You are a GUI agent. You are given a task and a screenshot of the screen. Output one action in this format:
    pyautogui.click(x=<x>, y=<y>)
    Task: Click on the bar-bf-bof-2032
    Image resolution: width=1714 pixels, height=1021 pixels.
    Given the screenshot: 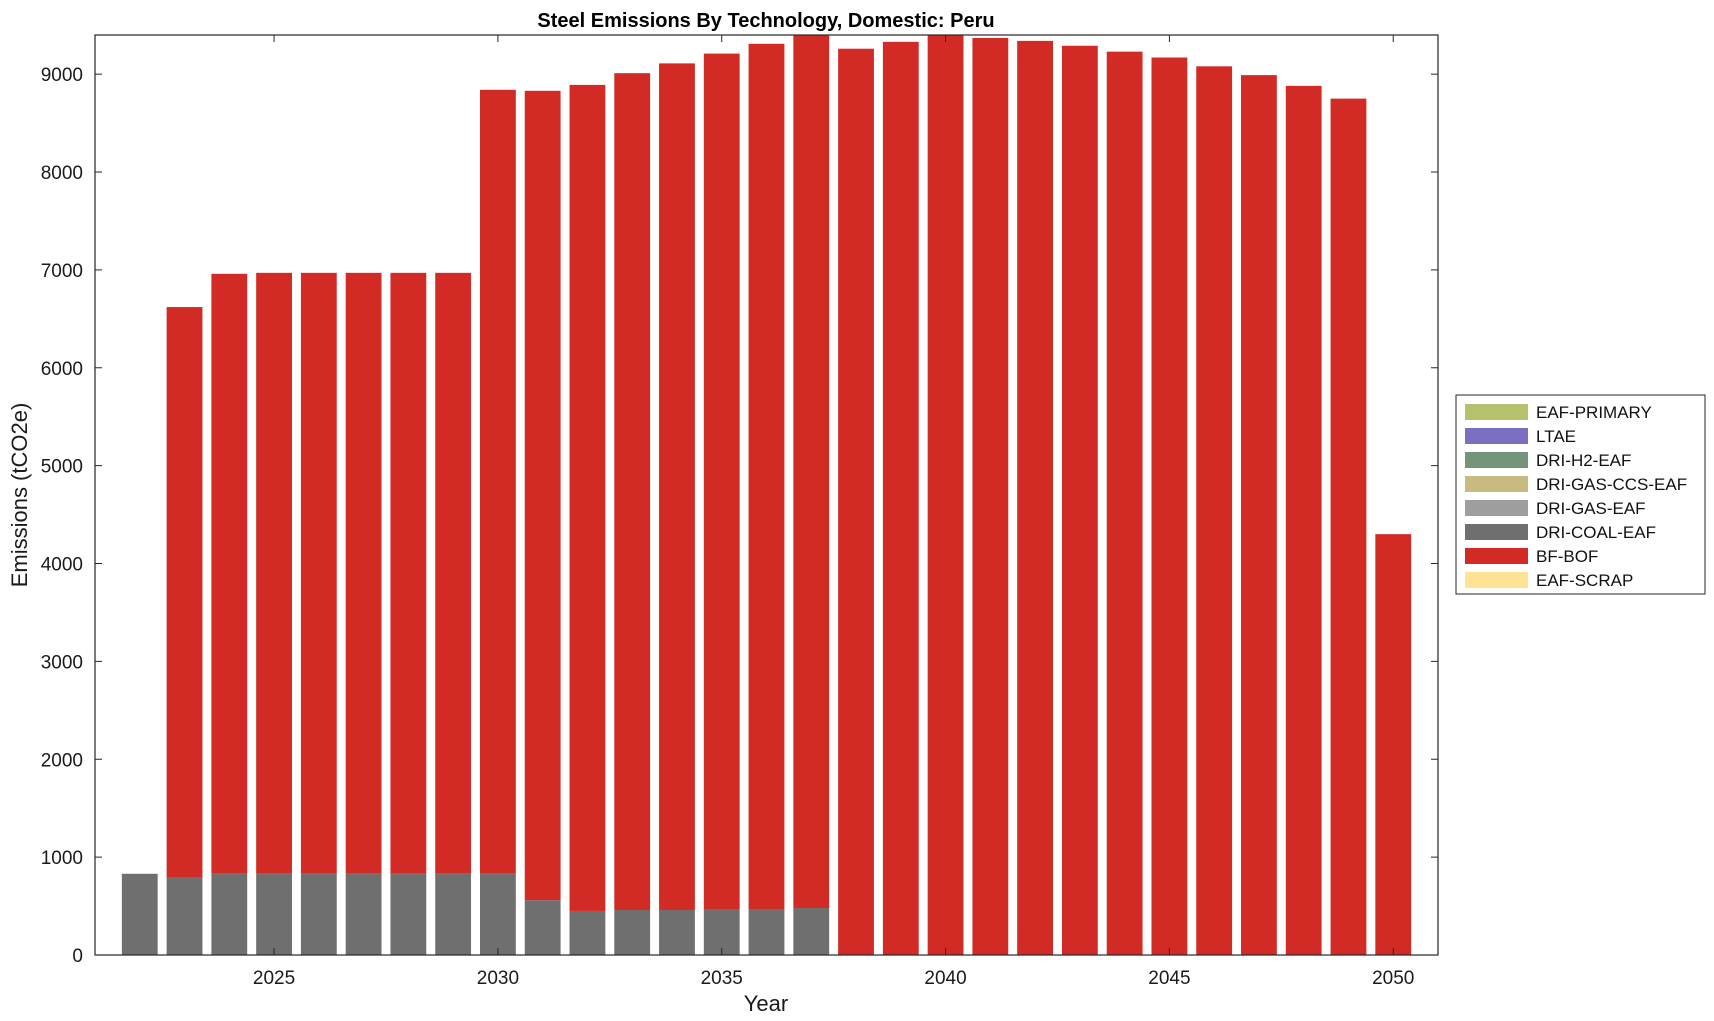 What is the action you would take?
    pyautogui.click(x=587, y=497)
    